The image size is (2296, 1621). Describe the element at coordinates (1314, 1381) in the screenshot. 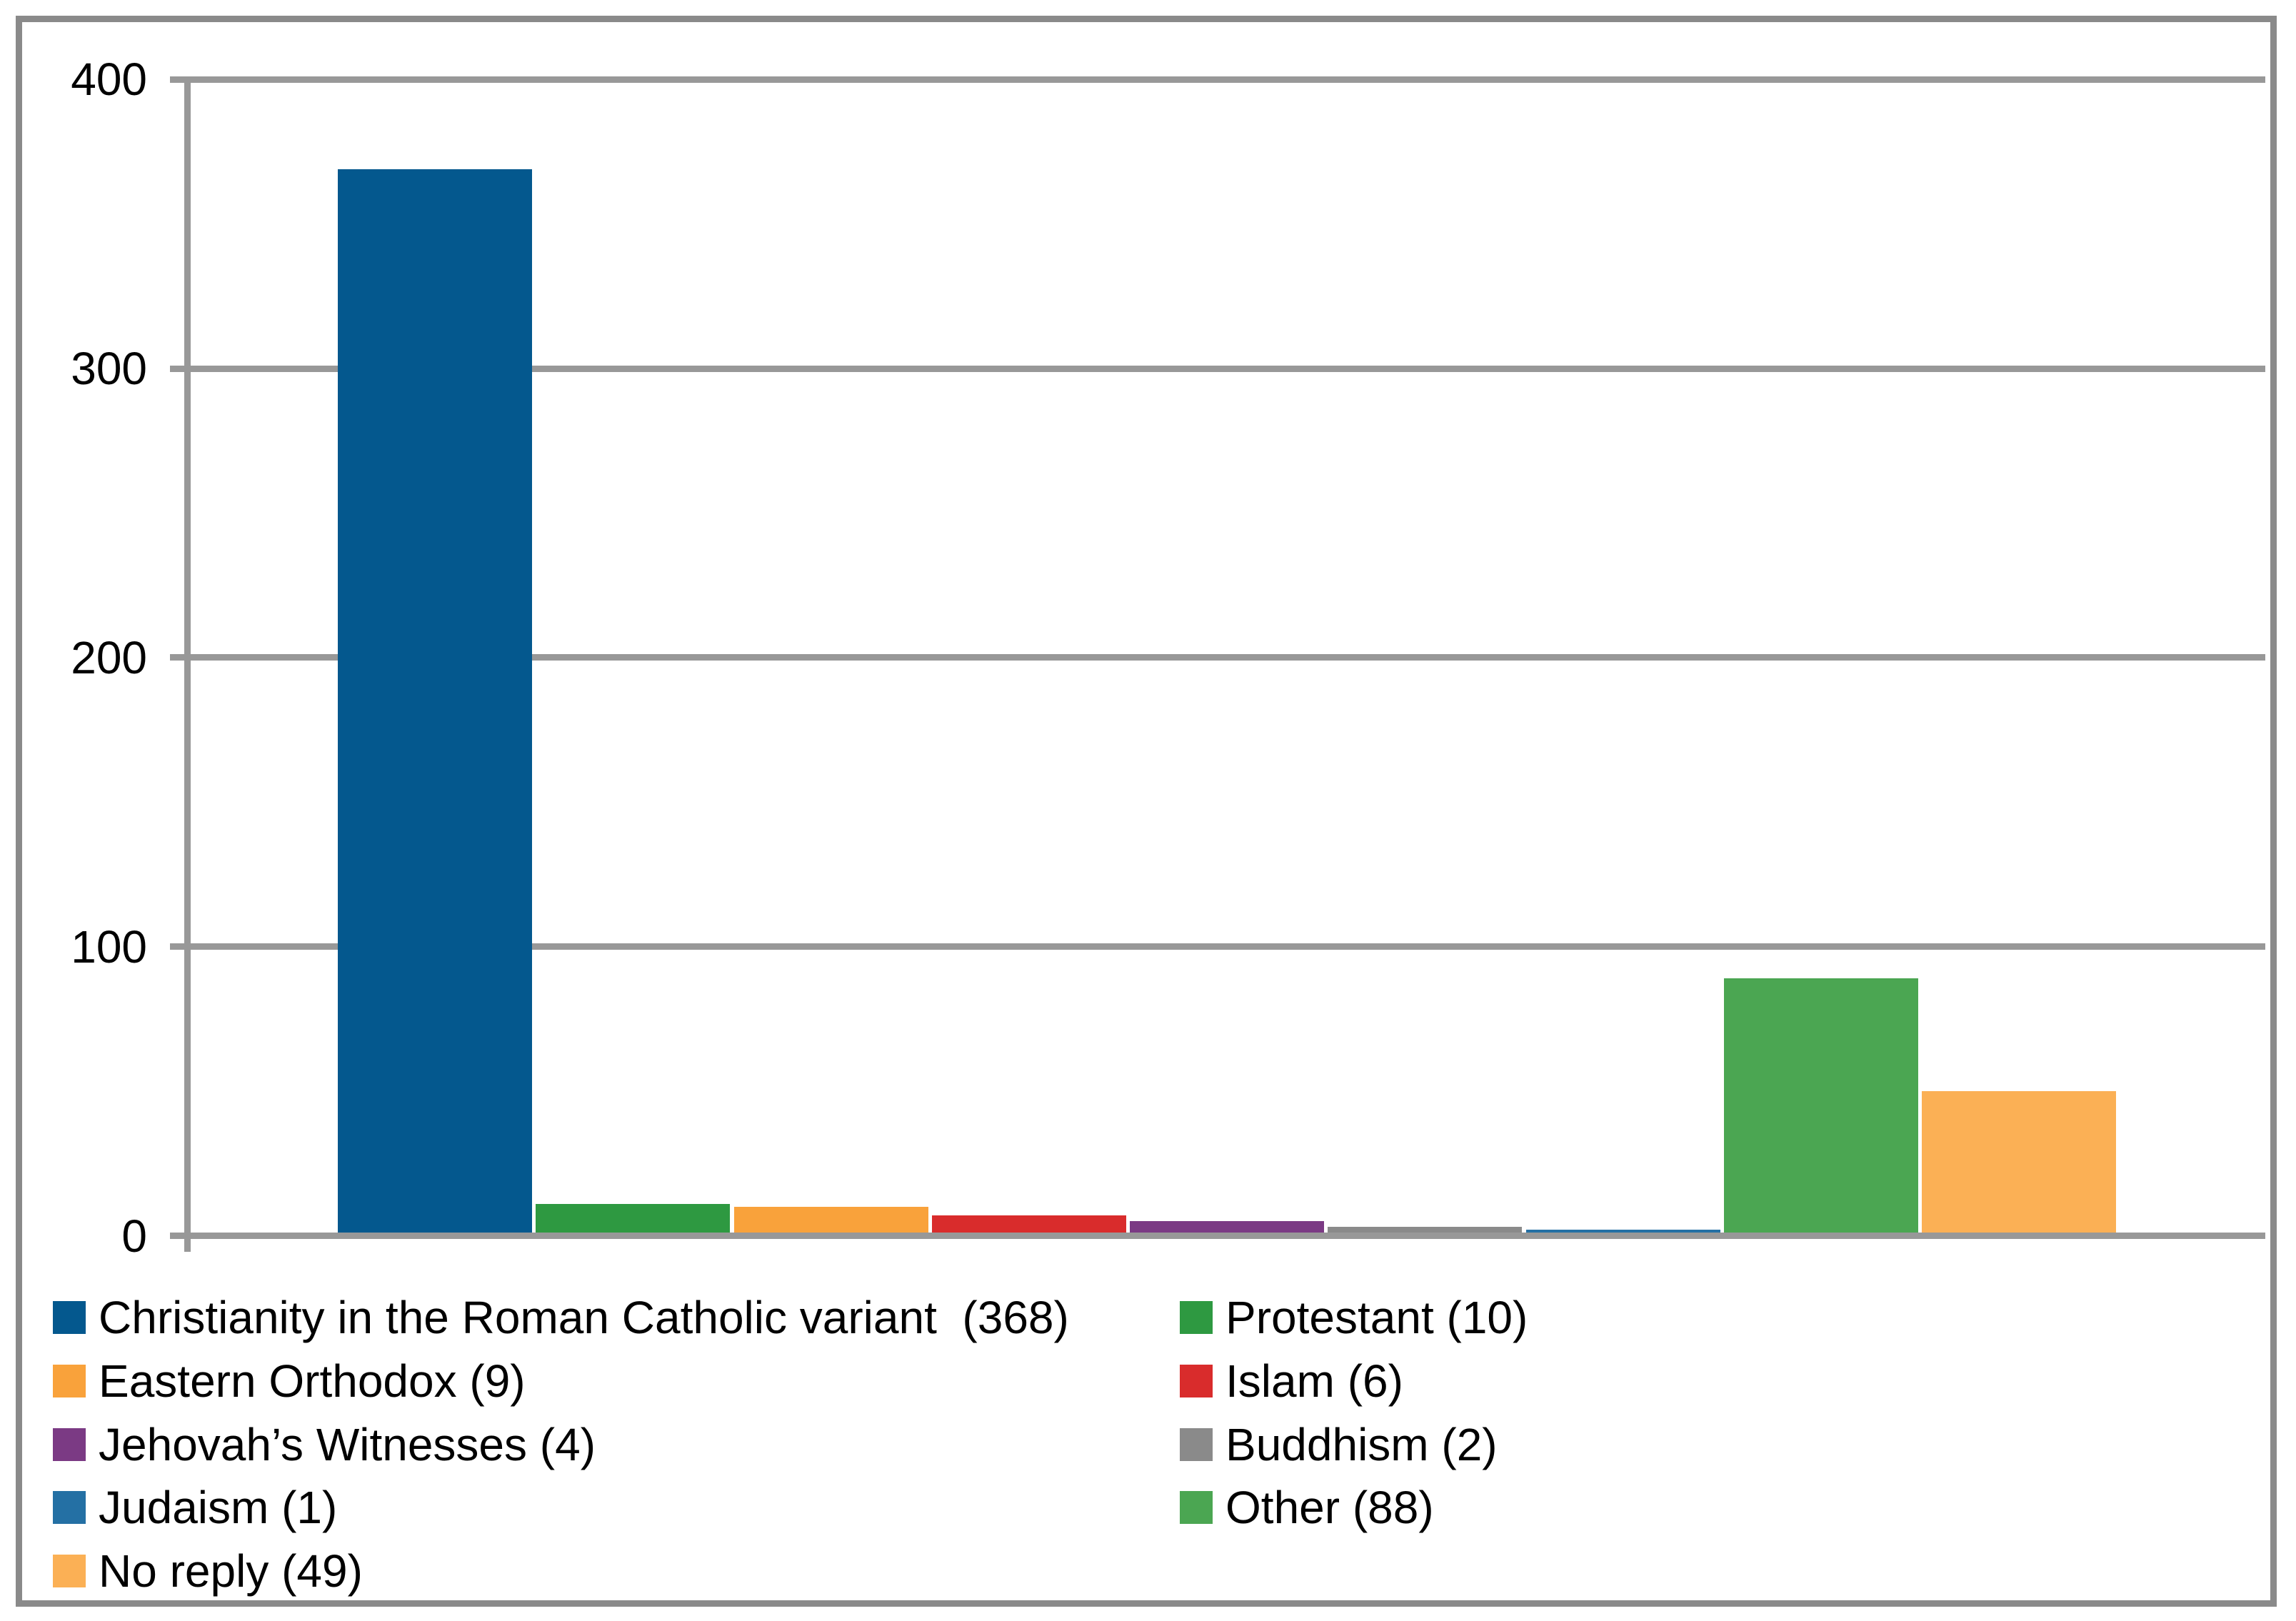

I see `legend-label: Islam (6)` at that location.